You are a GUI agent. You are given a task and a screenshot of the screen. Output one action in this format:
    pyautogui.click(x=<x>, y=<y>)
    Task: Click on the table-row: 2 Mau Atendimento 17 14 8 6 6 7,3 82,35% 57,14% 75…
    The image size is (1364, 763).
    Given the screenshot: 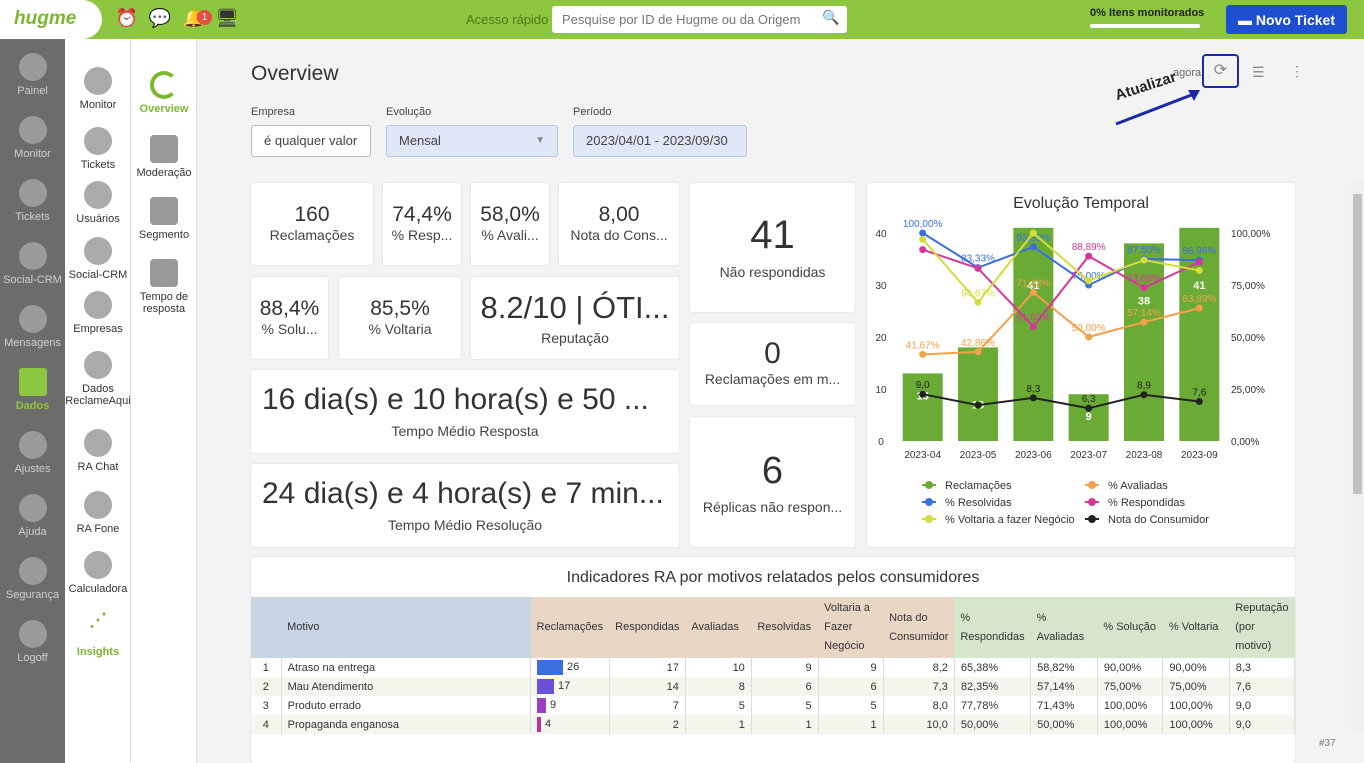 What is the action you would take?
    pyautogui.click(x=773, y=686)
    